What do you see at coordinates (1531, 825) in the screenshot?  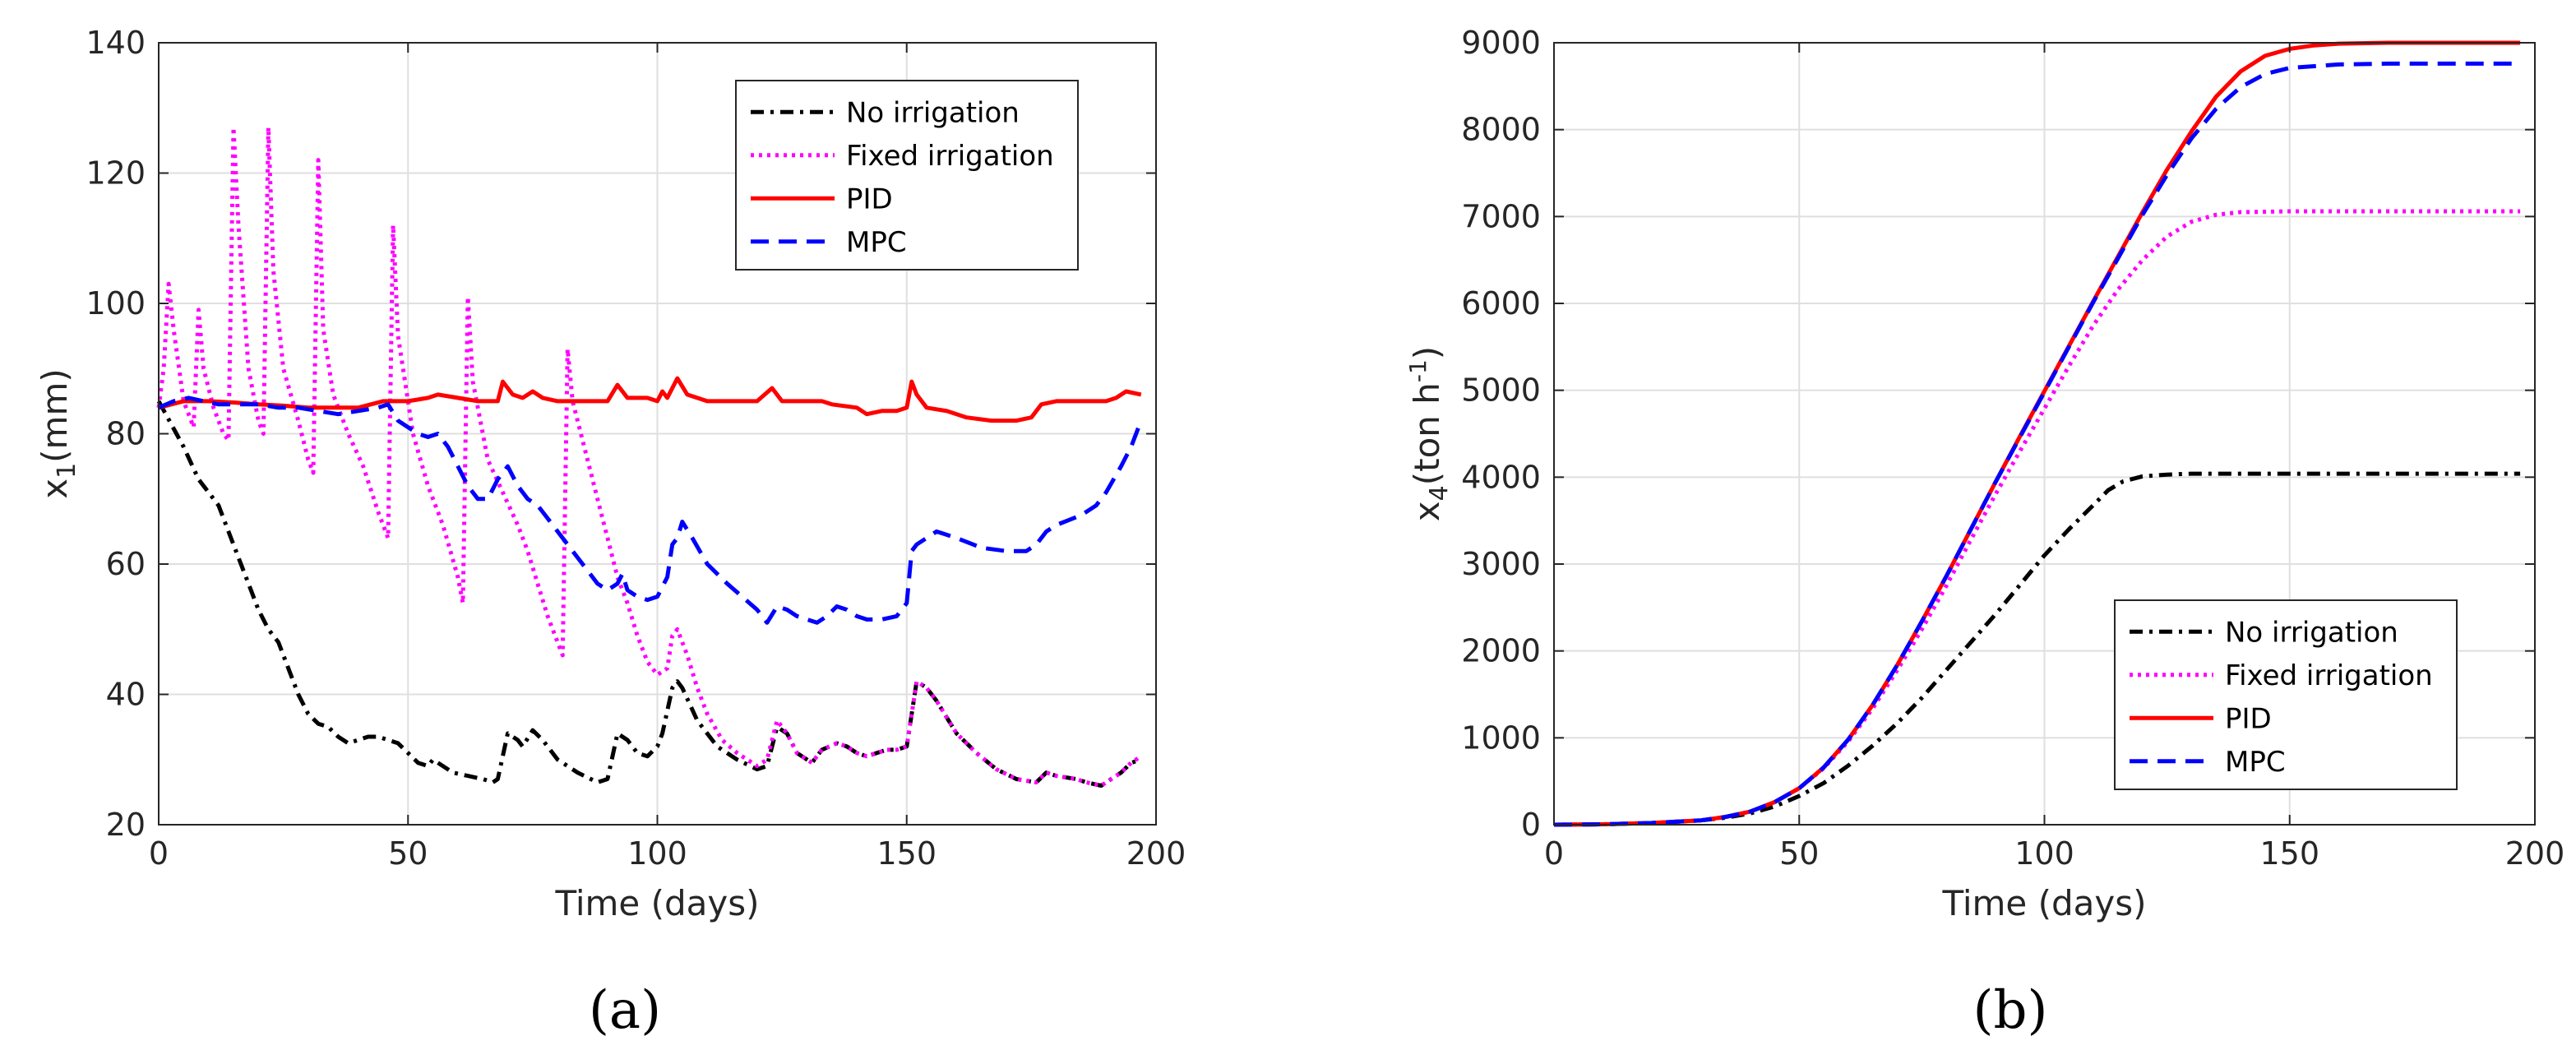 I see `y-tick-label: 0` at bounding box center [1531, 825].